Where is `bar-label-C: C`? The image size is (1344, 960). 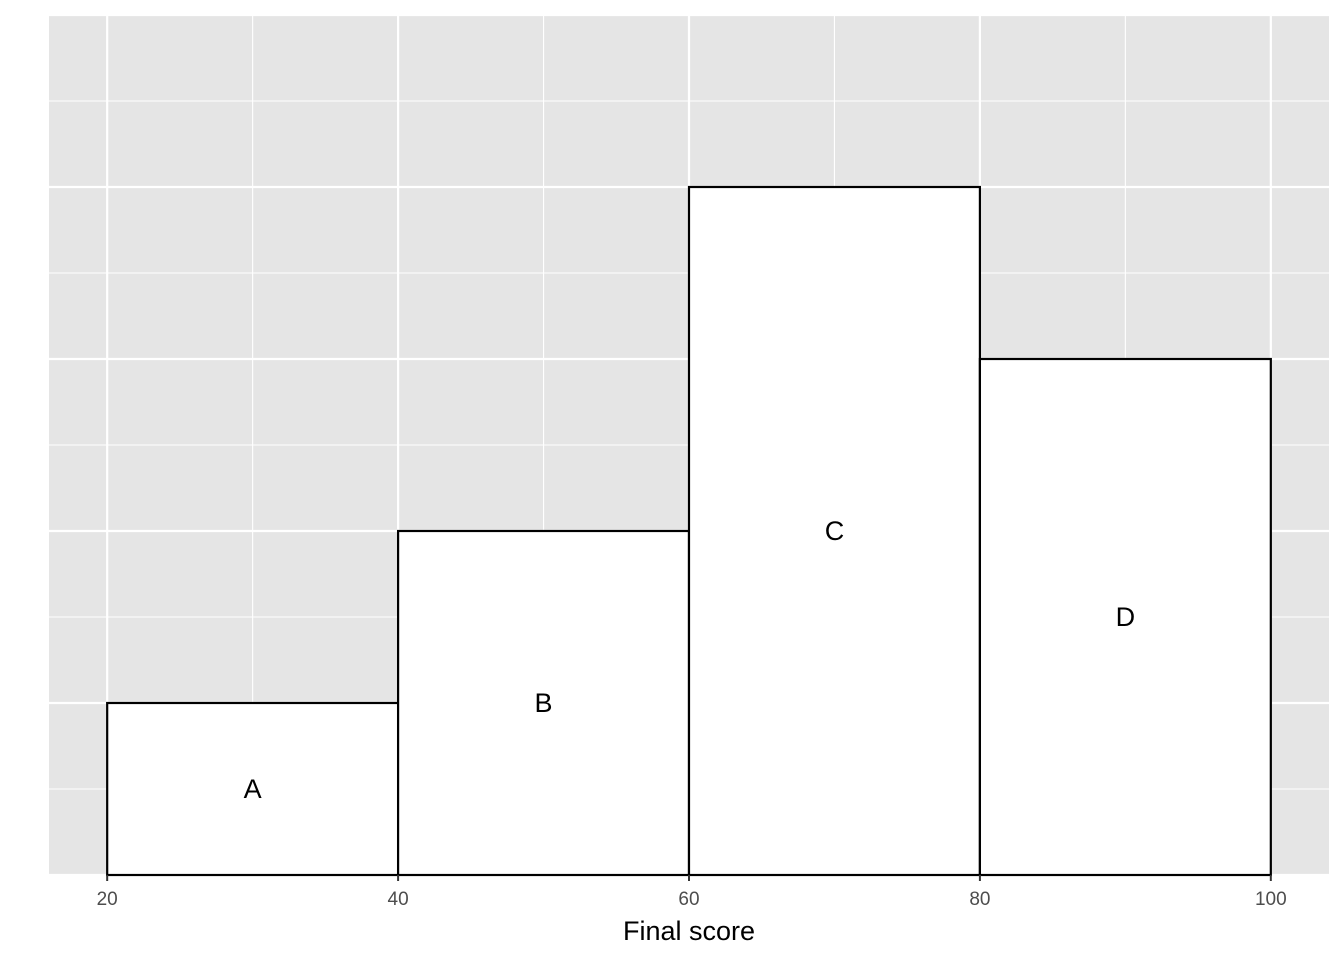 bar-label-C: C is located at coordinates (835, 531).